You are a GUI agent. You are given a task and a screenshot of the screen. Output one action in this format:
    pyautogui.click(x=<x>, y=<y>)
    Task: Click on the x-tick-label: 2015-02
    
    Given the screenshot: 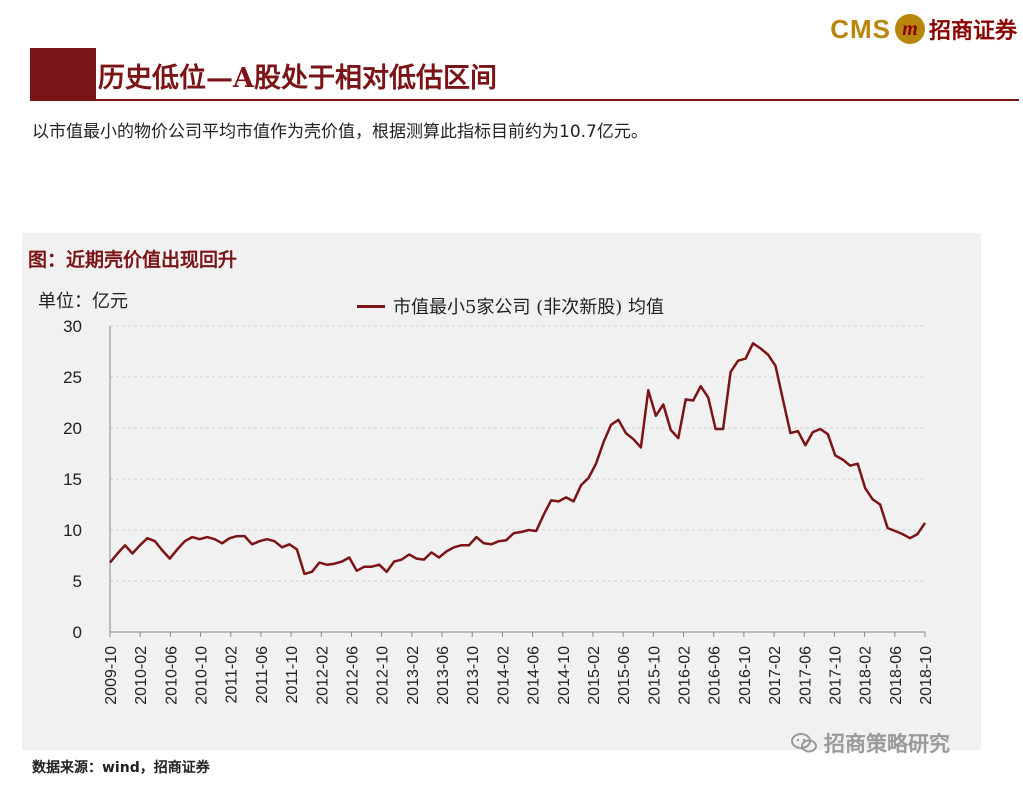 What is the action you would take?
    pyautogui.click(x=594, y=675)
    